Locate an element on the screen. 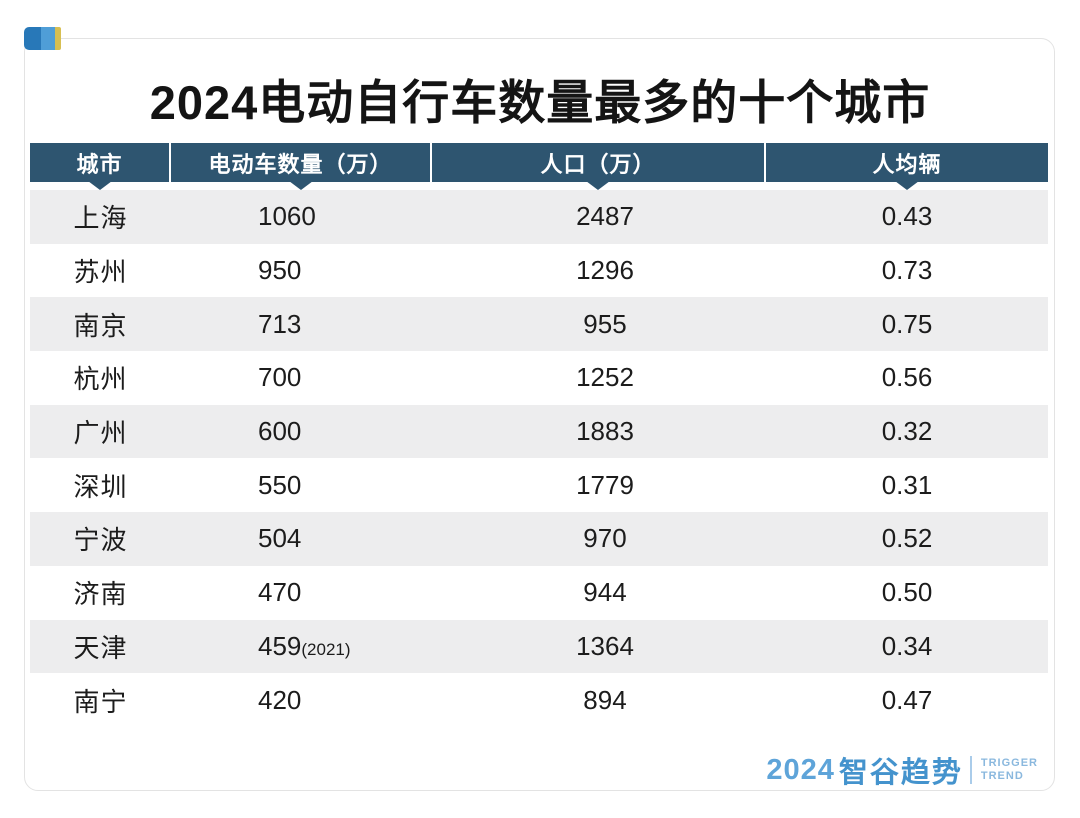 The image size is (1080, 818). cell-population: 944 is located at coordinates (605, 592).